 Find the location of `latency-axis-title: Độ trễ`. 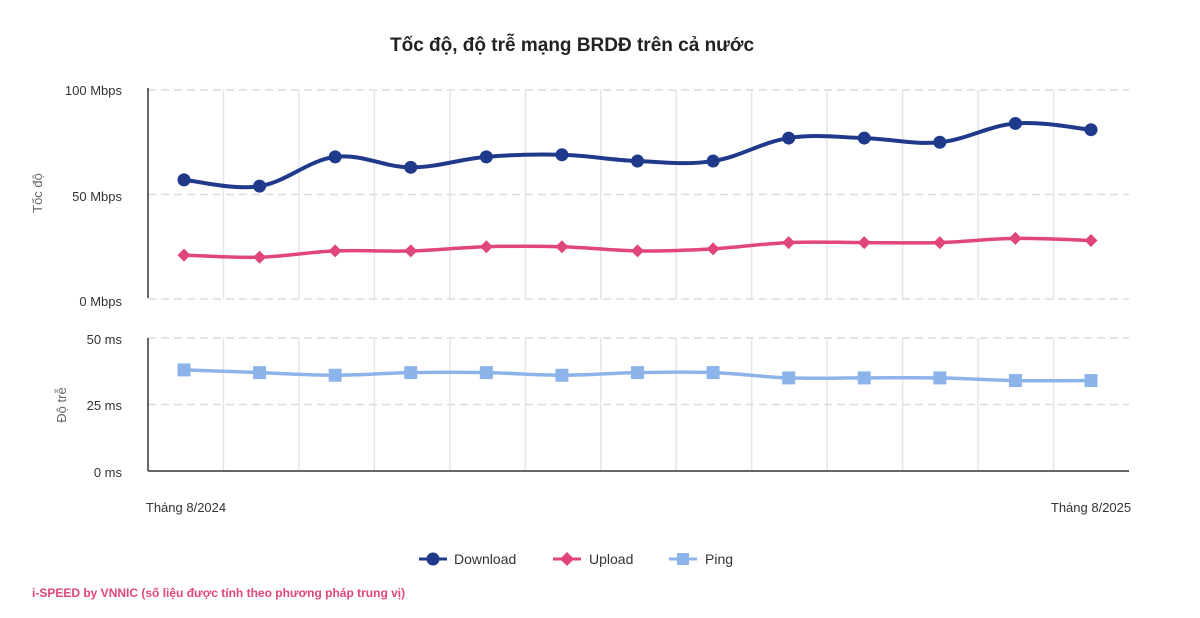

latency-axis-title: Độ trễ is located at coordinates (61, 404).